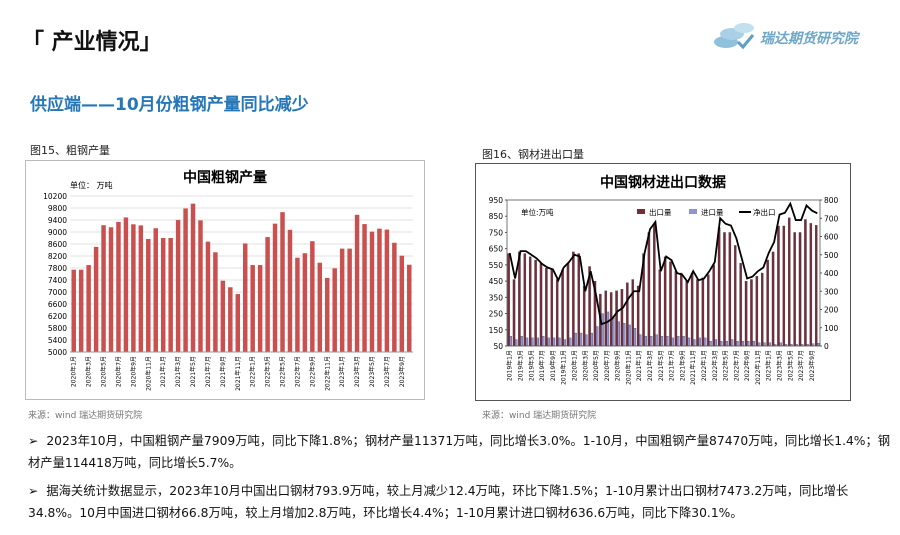 The height and width of the screenshot is (535, 900). Describe the element at coordinates (542, 365) in the screenshot. I see `x-tick-label: 2019年7月` at that location.